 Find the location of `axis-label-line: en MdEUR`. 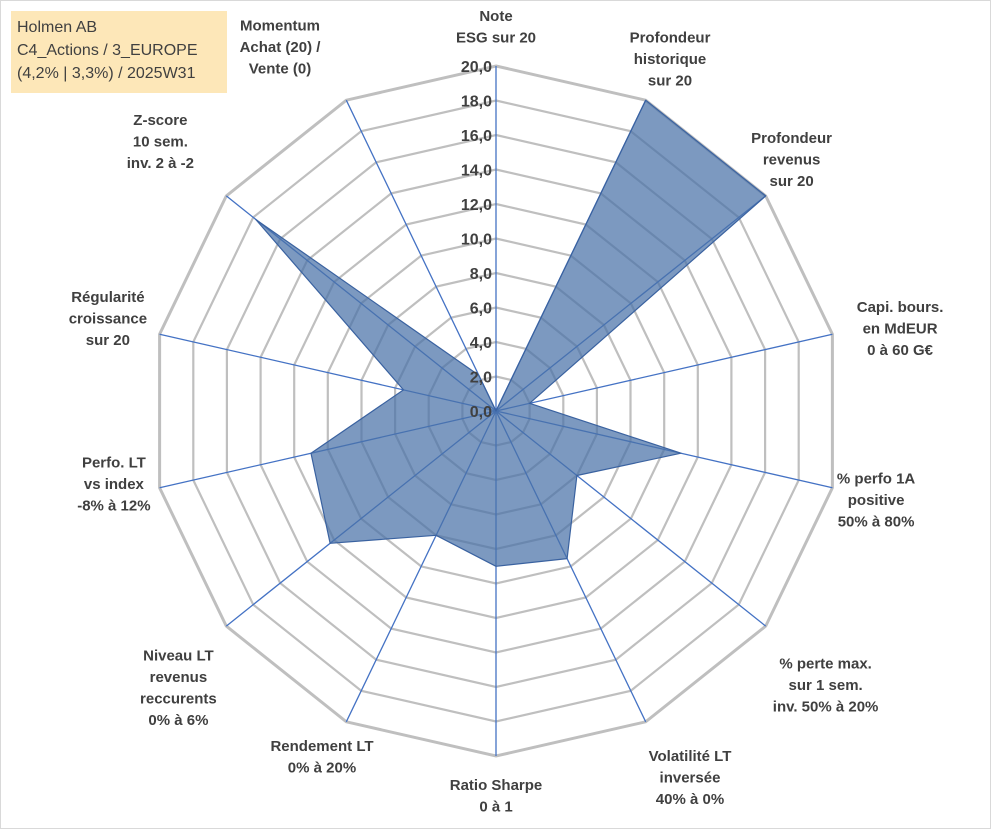

axis-label-line: en MdEUR is located at coordinates (900, 328).